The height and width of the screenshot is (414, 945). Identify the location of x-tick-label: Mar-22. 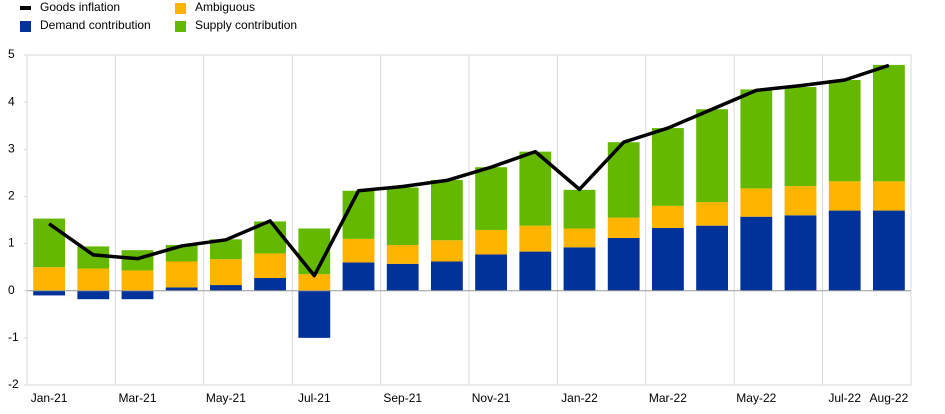
(668, 398).